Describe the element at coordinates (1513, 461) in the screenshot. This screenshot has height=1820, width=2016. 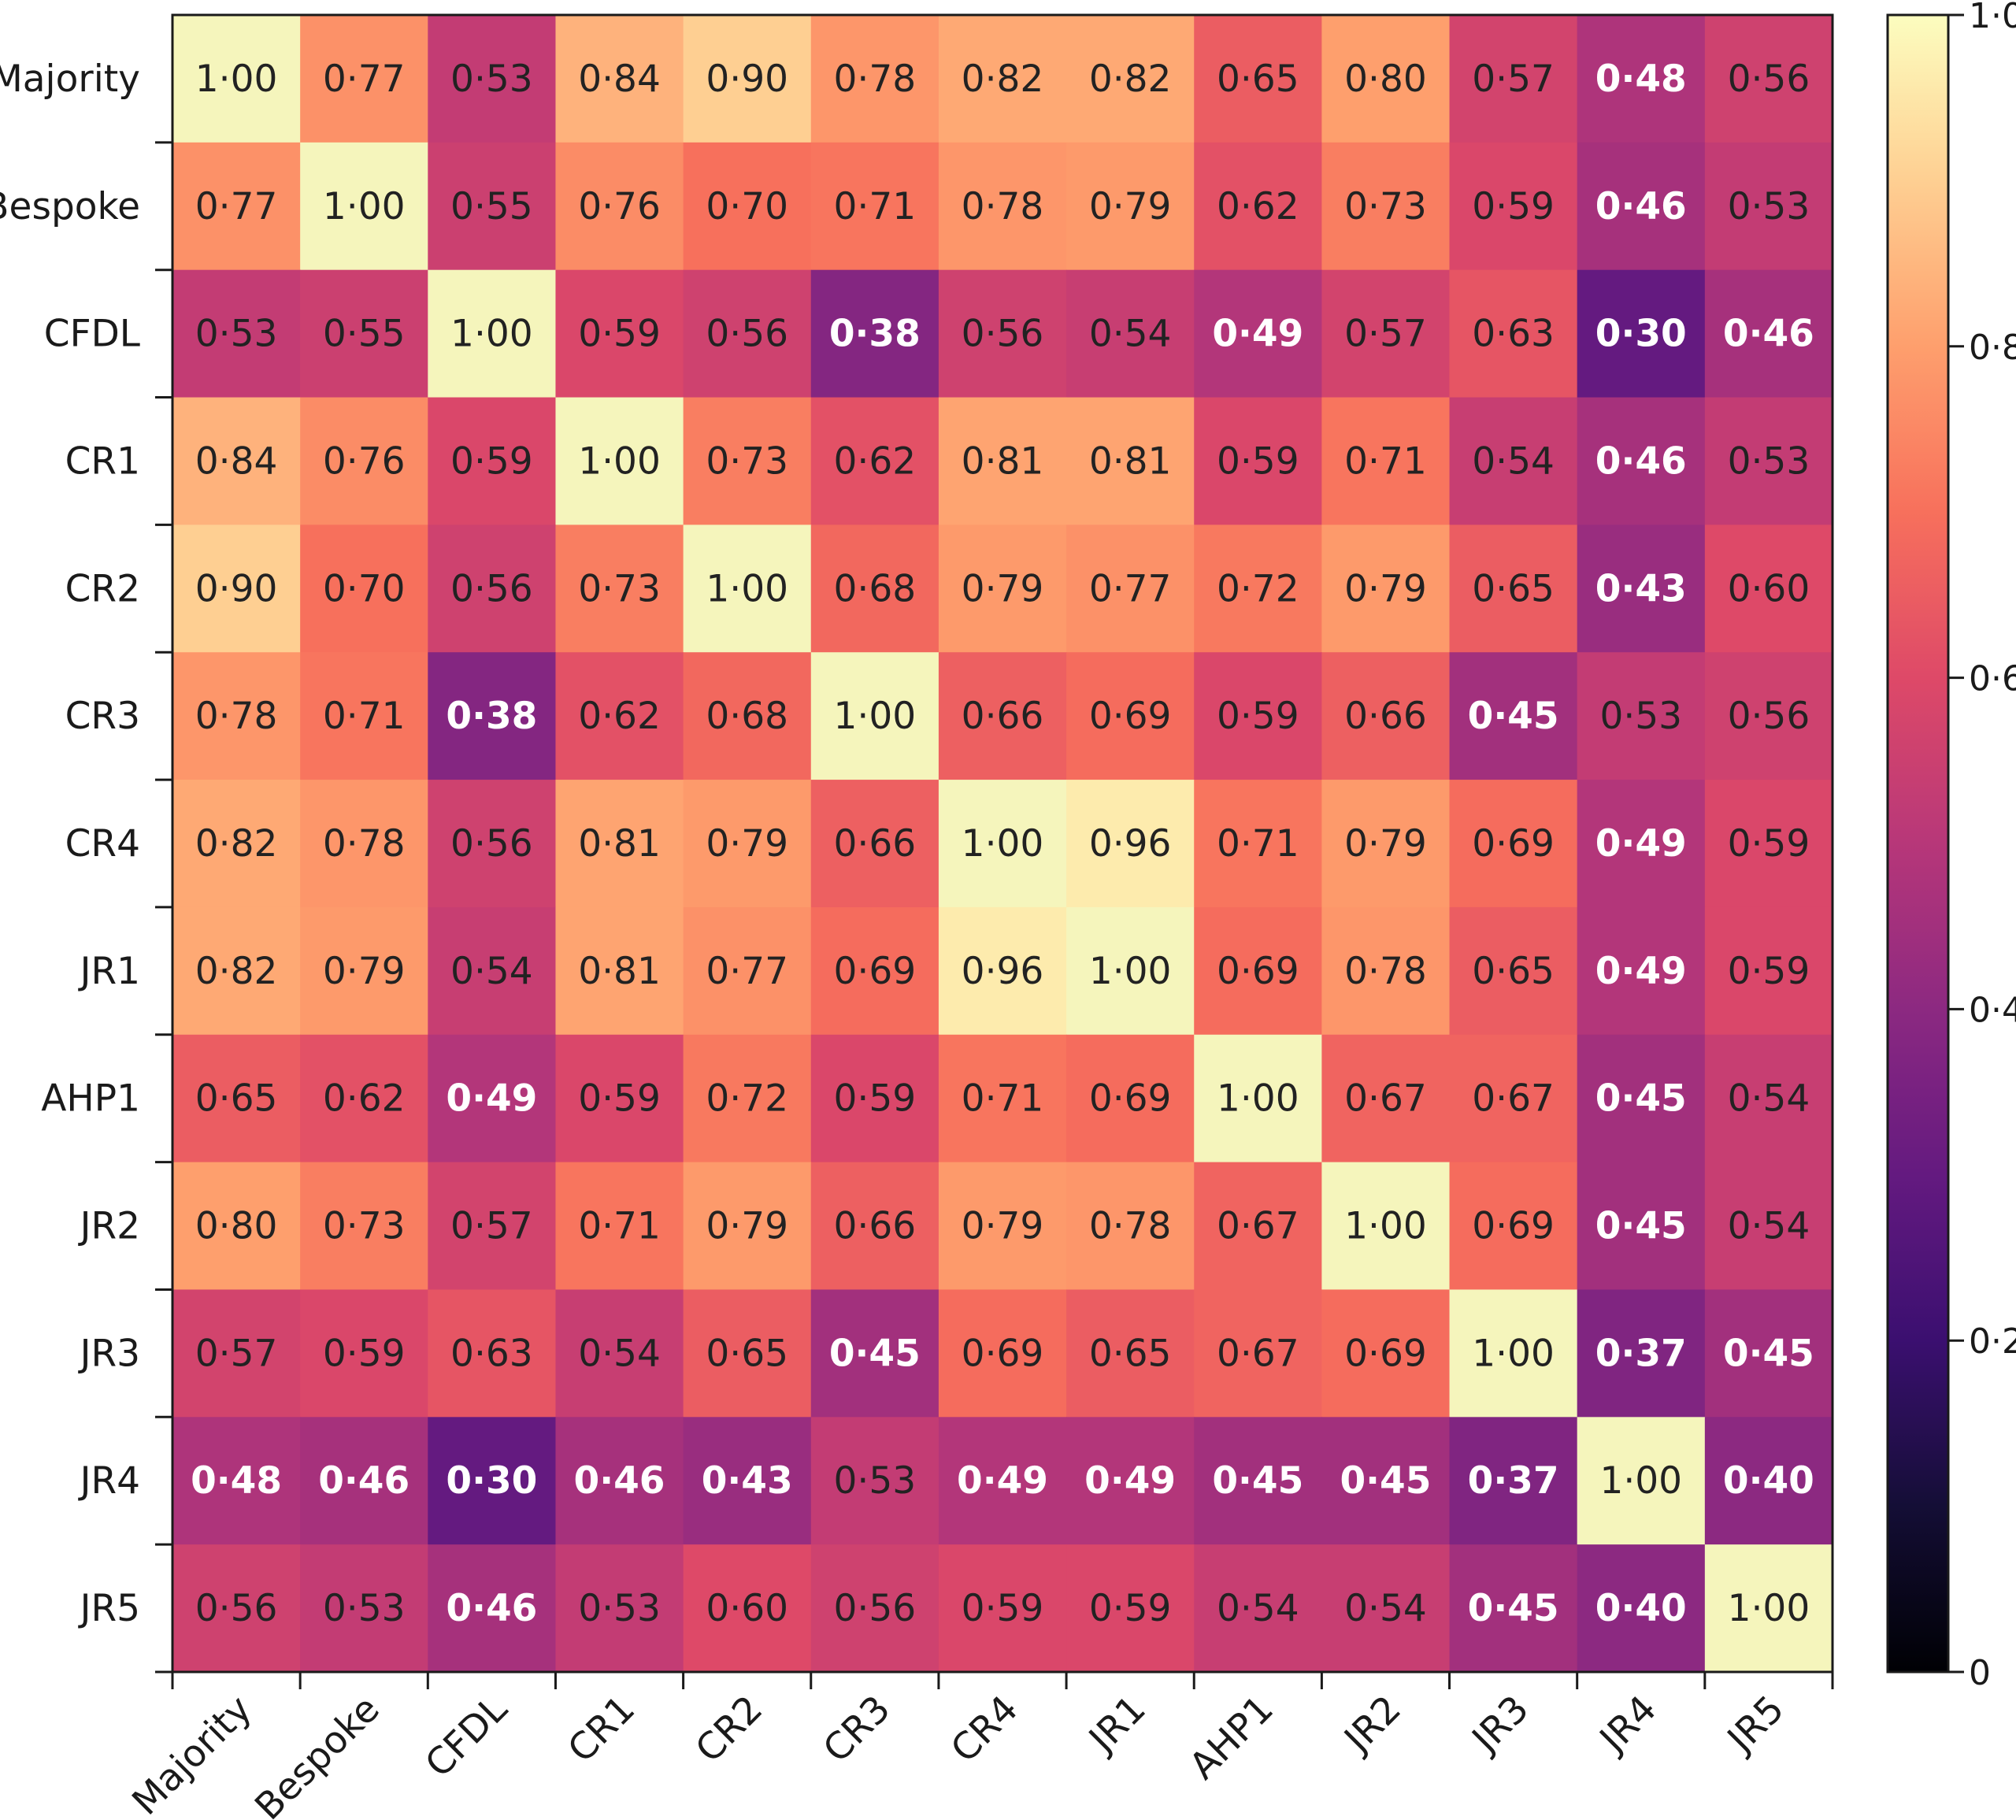
I see `heatmap-cell-CR1-JR3` at that location.